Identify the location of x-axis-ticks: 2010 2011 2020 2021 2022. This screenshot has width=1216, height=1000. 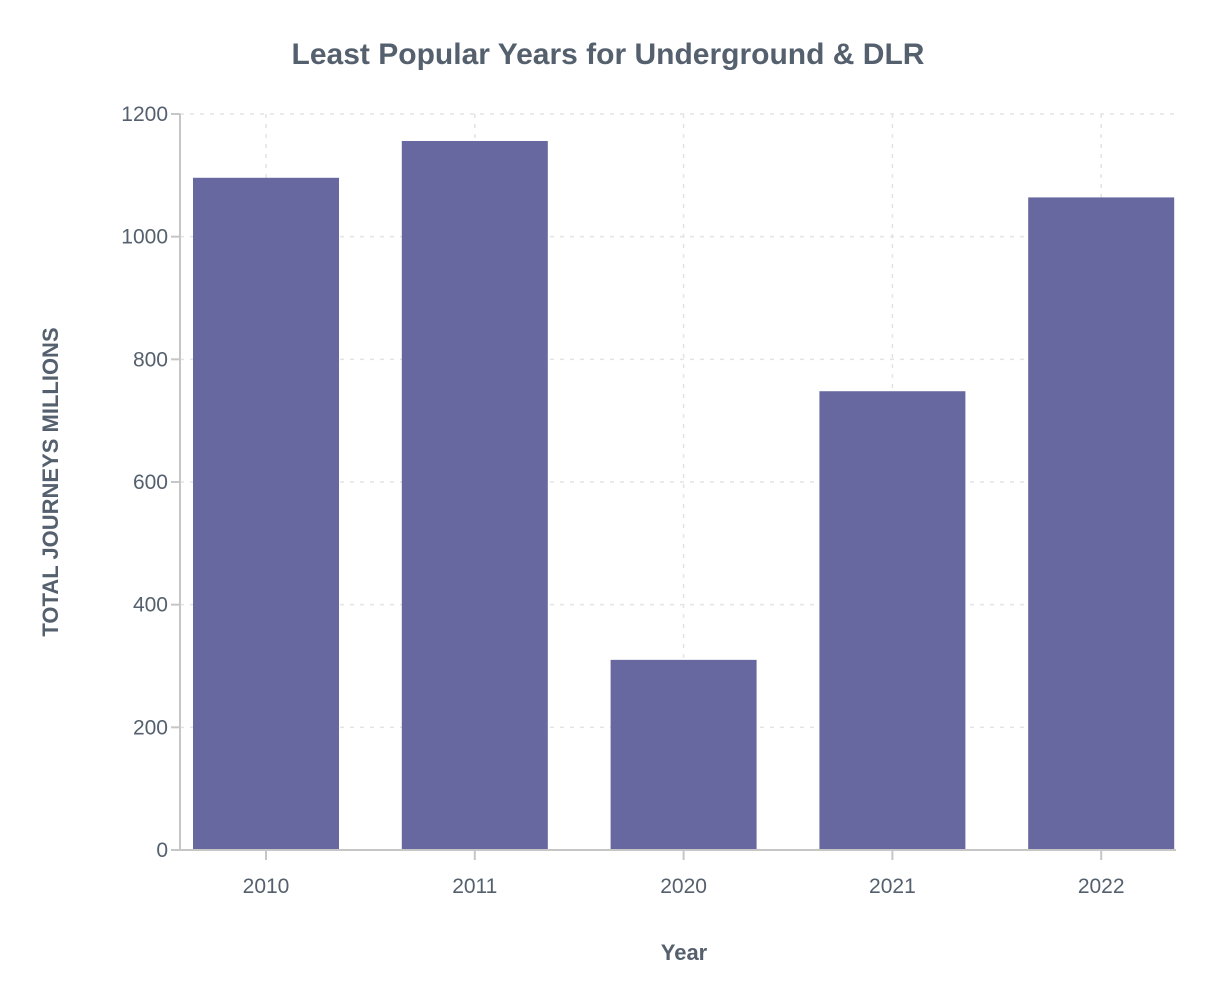
(684, 874).